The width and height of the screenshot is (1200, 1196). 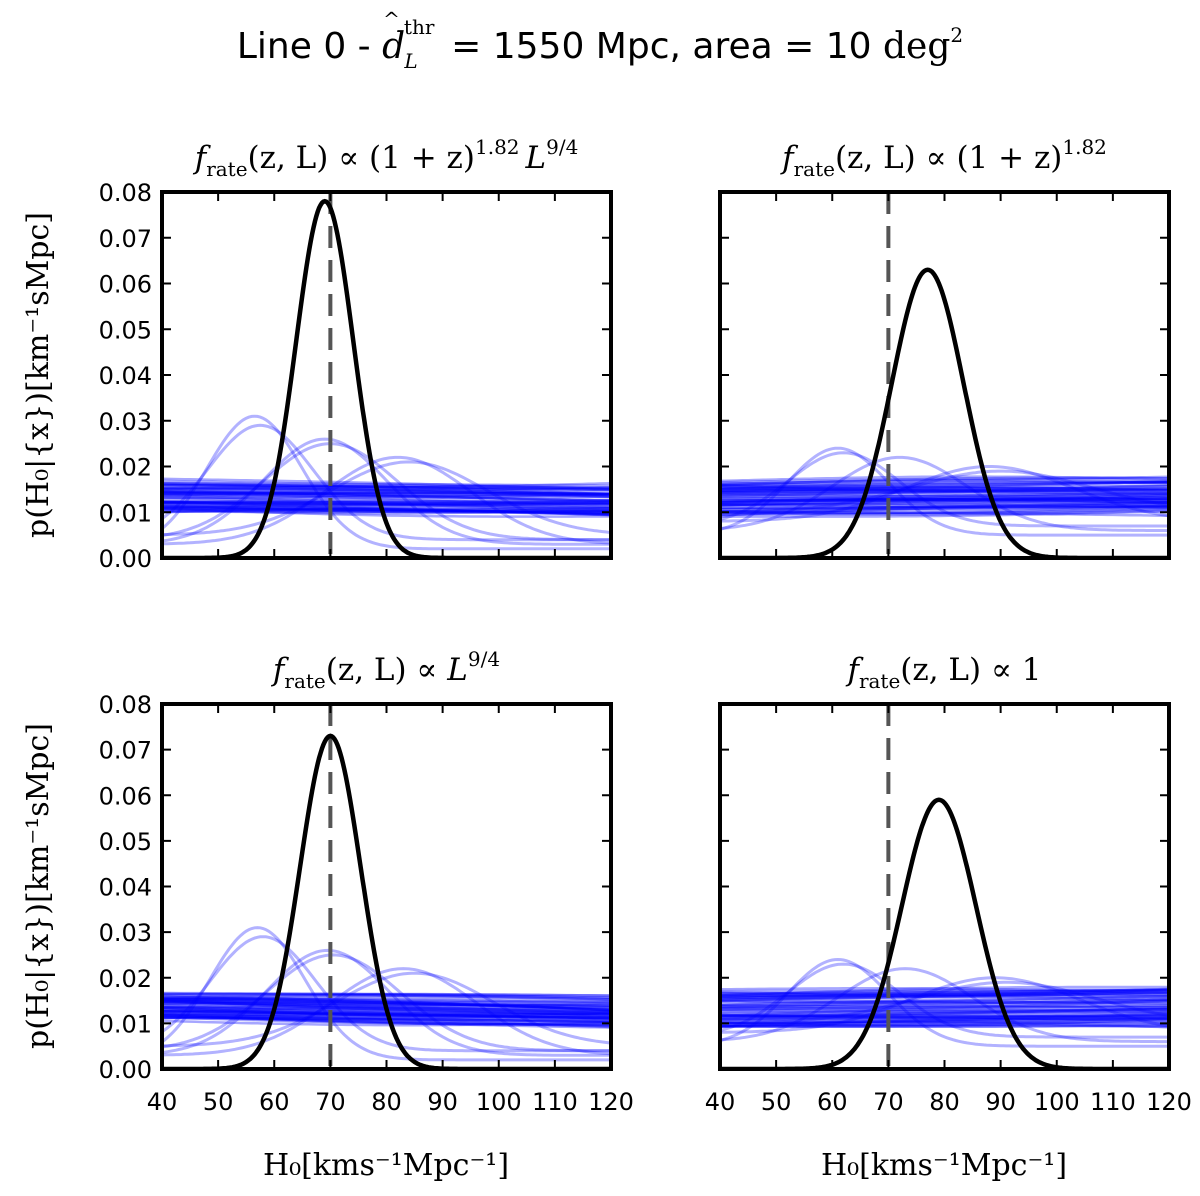 I want to click on ylabel-top: p(H₀|{x})[km⁻¹sMpc], so click(x=38, y=375).